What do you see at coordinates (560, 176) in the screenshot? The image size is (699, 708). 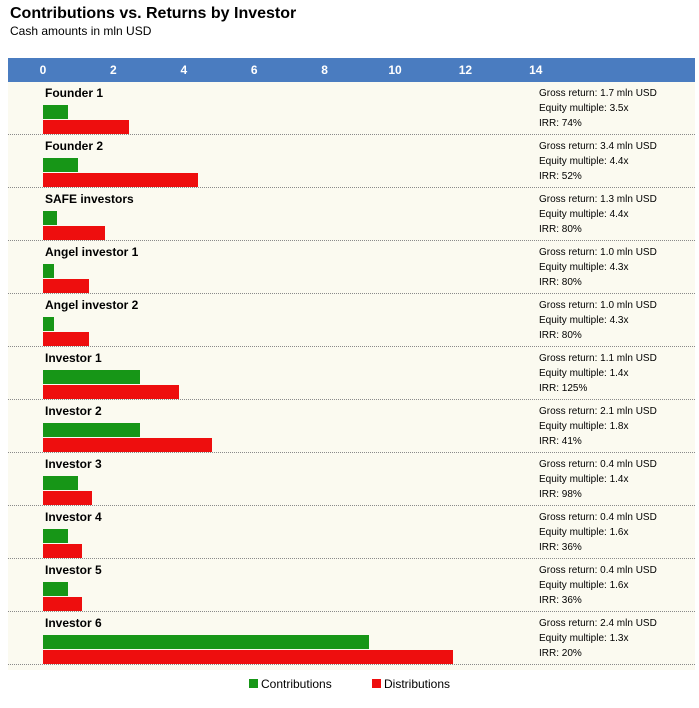 I see `irr-label: IRR: 52%` at bounding box center [560, 176].